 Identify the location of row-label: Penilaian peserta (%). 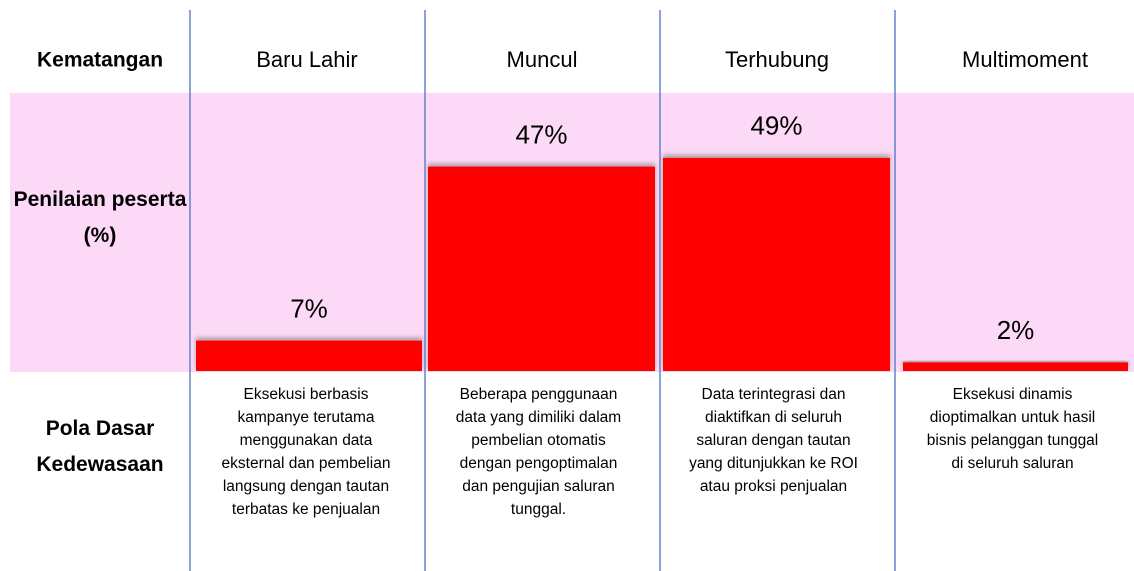
(100, 217).